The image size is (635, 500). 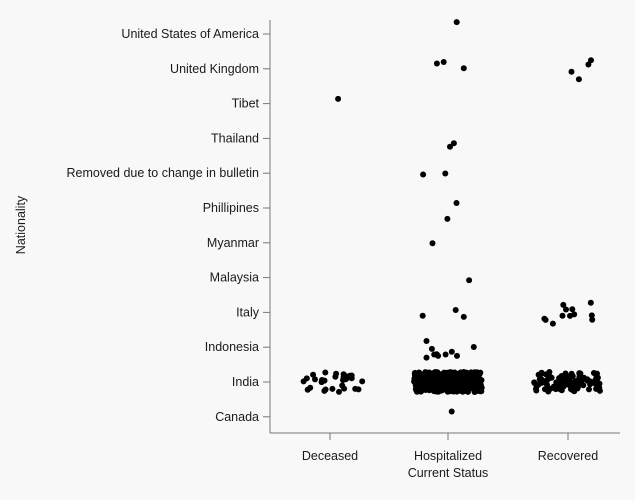 I want to click on y-tick-label-united-kingdom: United Kingdom, so click(x=214, y=69).